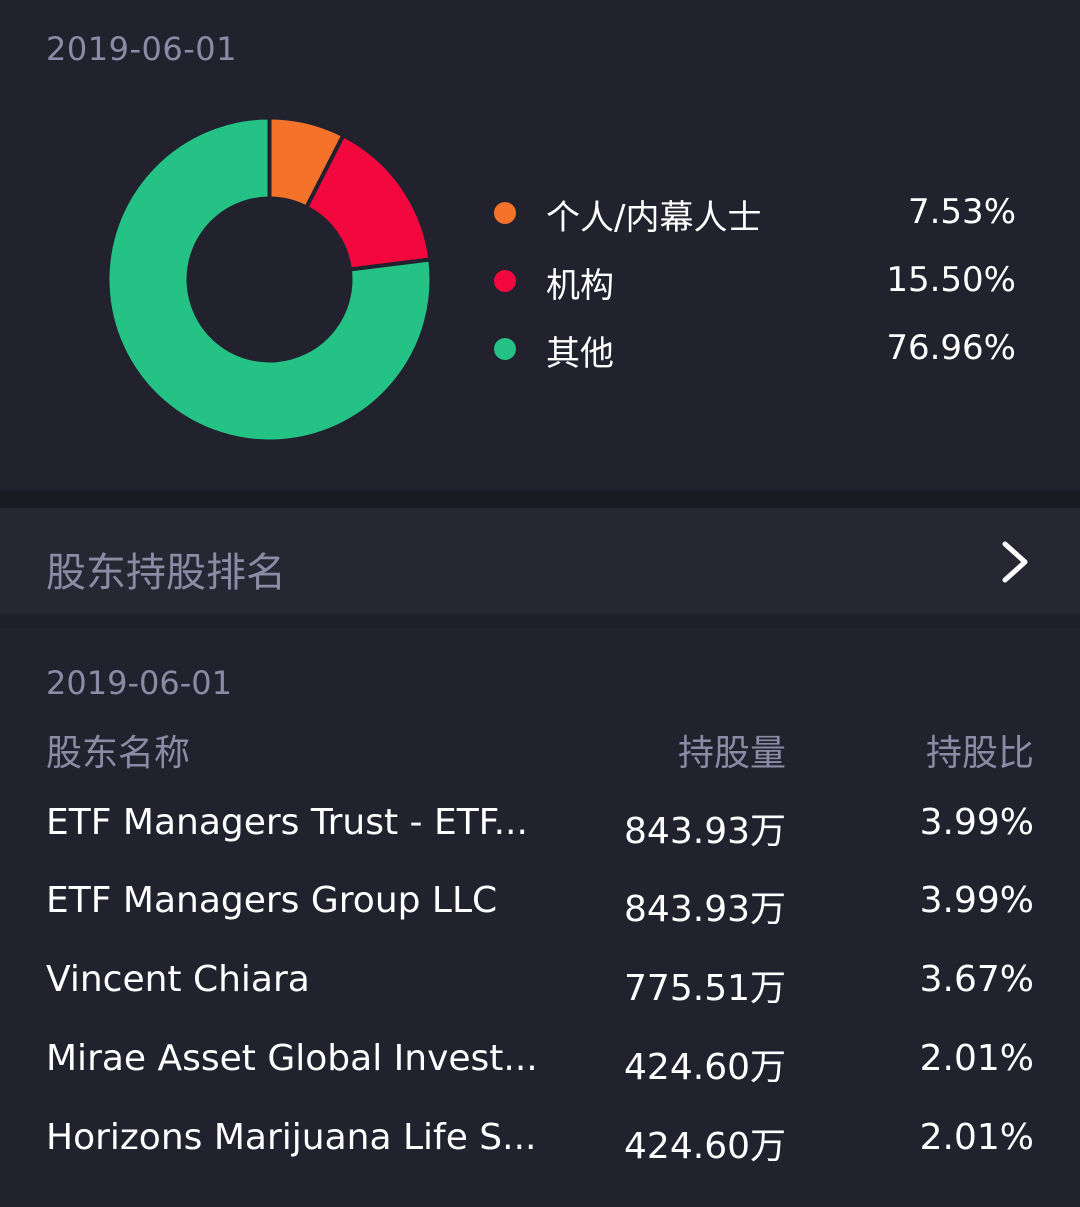  Describe the element at coordinates (976, 979) in the screenshot. I see `holder-ratio: 3.67%` at that location.